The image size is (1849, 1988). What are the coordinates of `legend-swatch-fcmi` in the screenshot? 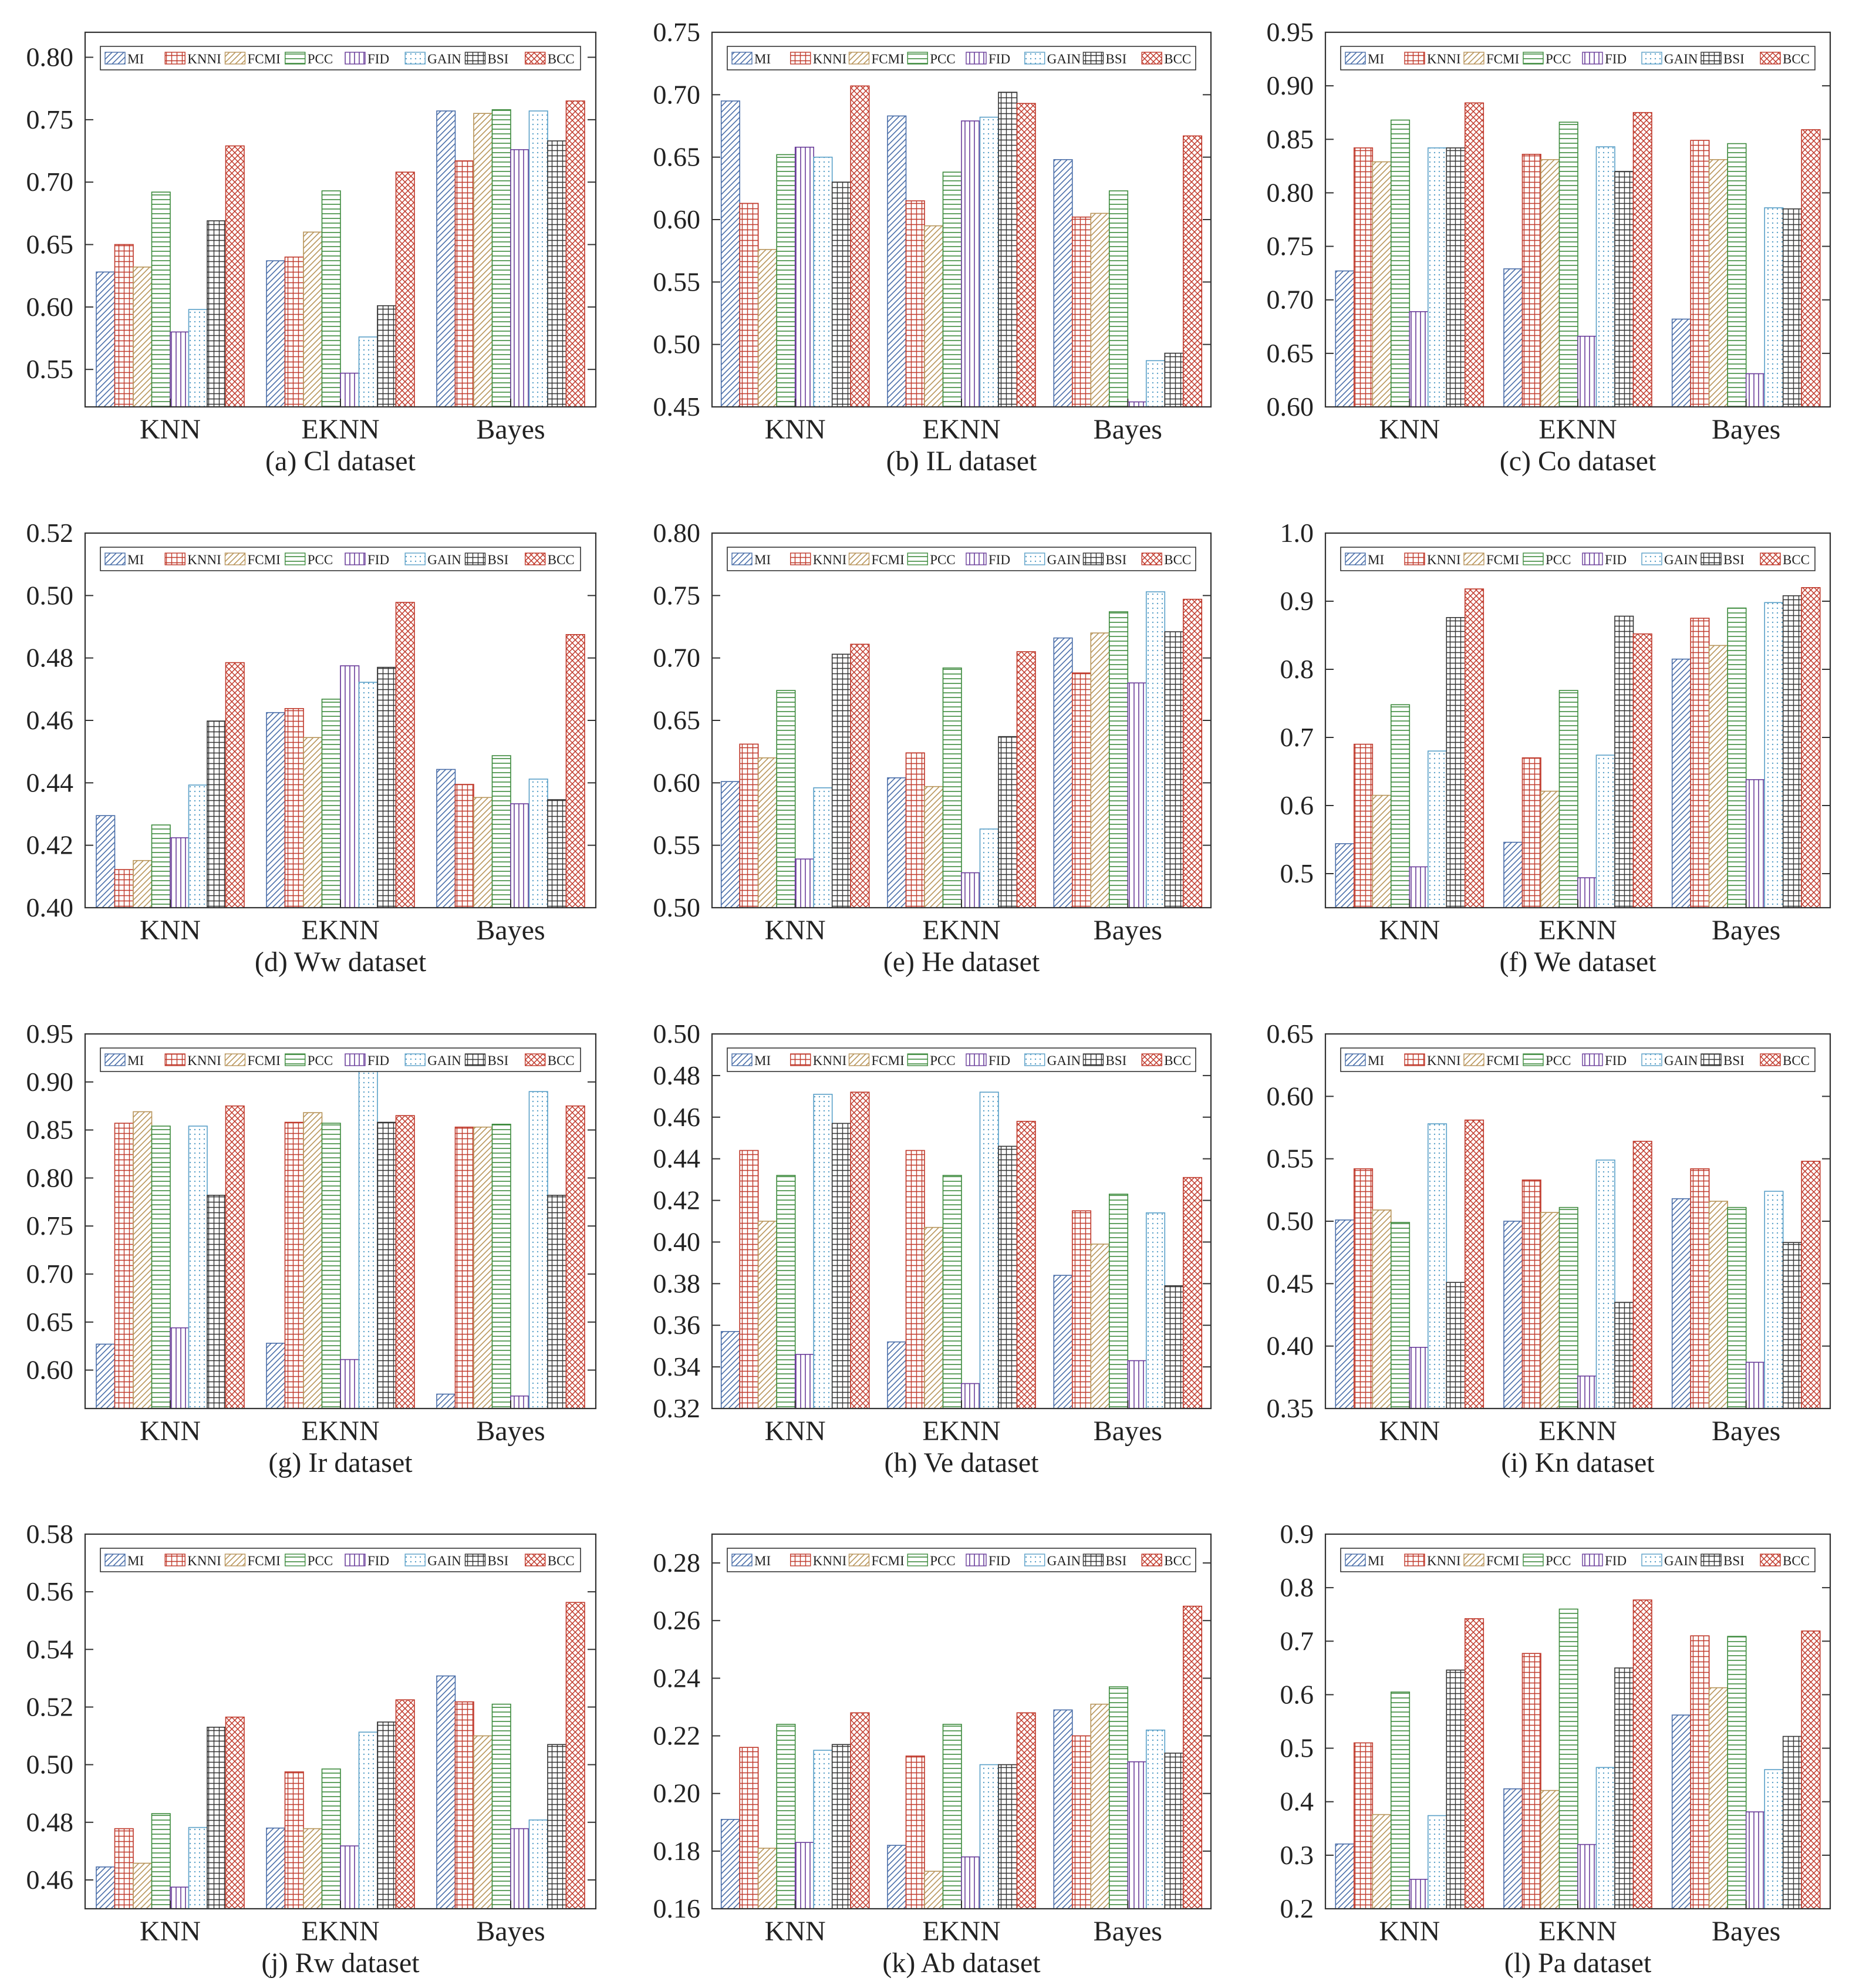 It's located at (859, 559).